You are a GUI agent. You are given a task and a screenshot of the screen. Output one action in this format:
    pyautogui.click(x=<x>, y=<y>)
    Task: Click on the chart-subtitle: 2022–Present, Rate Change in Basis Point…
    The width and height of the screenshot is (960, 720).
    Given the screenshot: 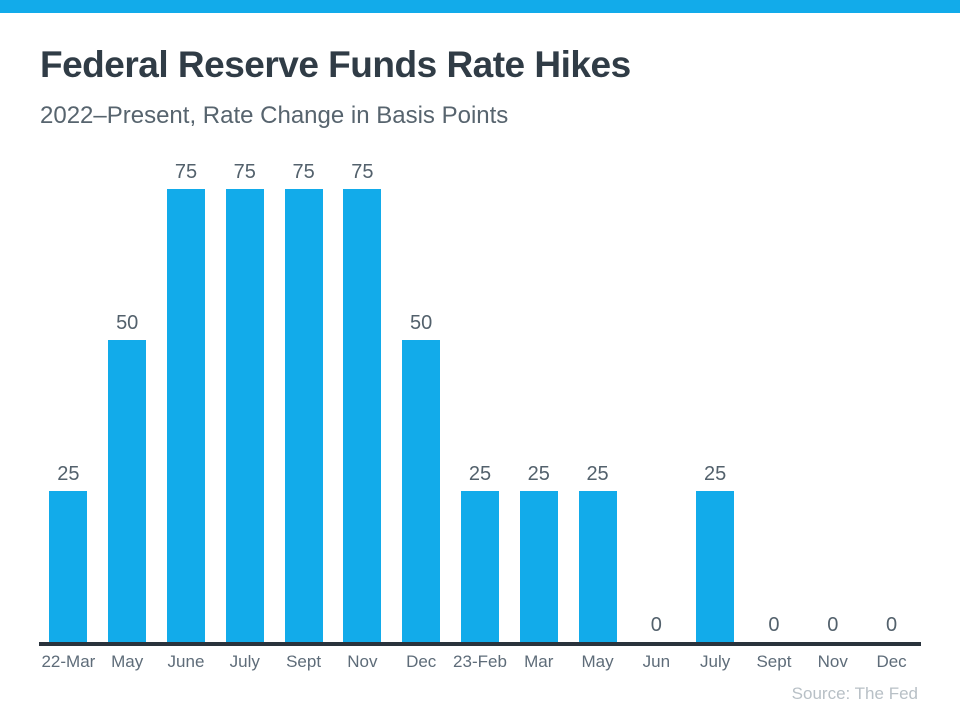 What is the action you would take?
    pyautogui.click(x=274, y=115)
    